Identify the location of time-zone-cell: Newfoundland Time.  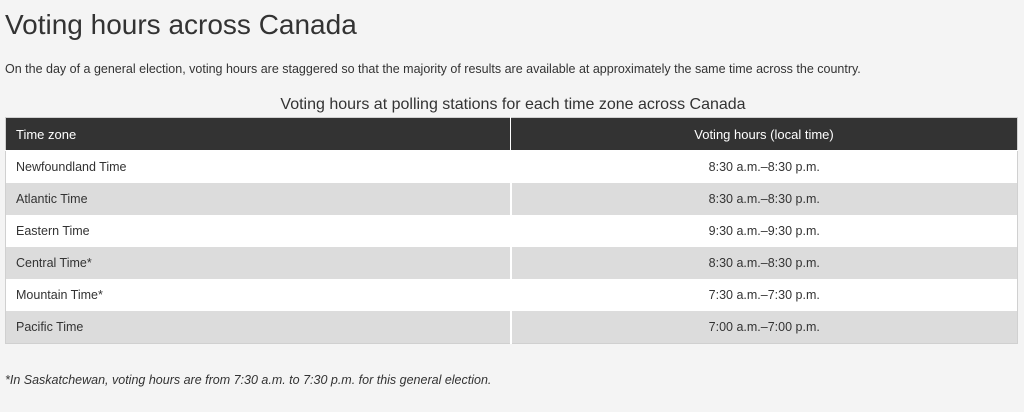
(258, 166).